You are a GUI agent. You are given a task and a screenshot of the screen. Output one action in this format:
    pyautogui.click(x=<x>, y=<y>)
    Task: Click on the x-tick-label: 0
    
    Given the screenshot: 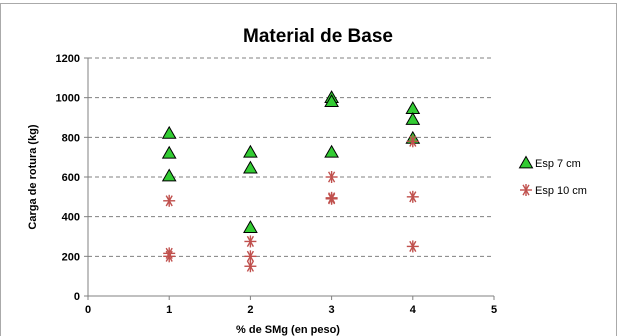 What is the action you would take?
    pyautogui.click(x=88, y=310)
    